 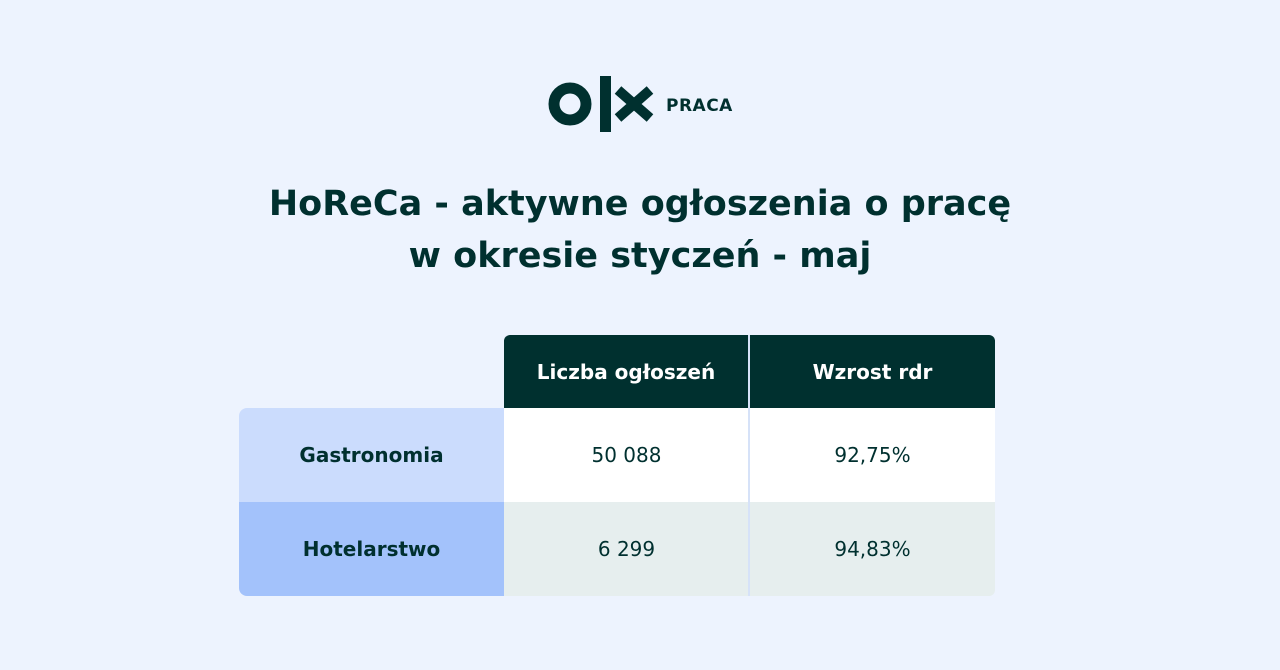 I want to click on title-line-1: HoReCa - aktywne ogłoszenia o pracę, so click(x=640, y=204).